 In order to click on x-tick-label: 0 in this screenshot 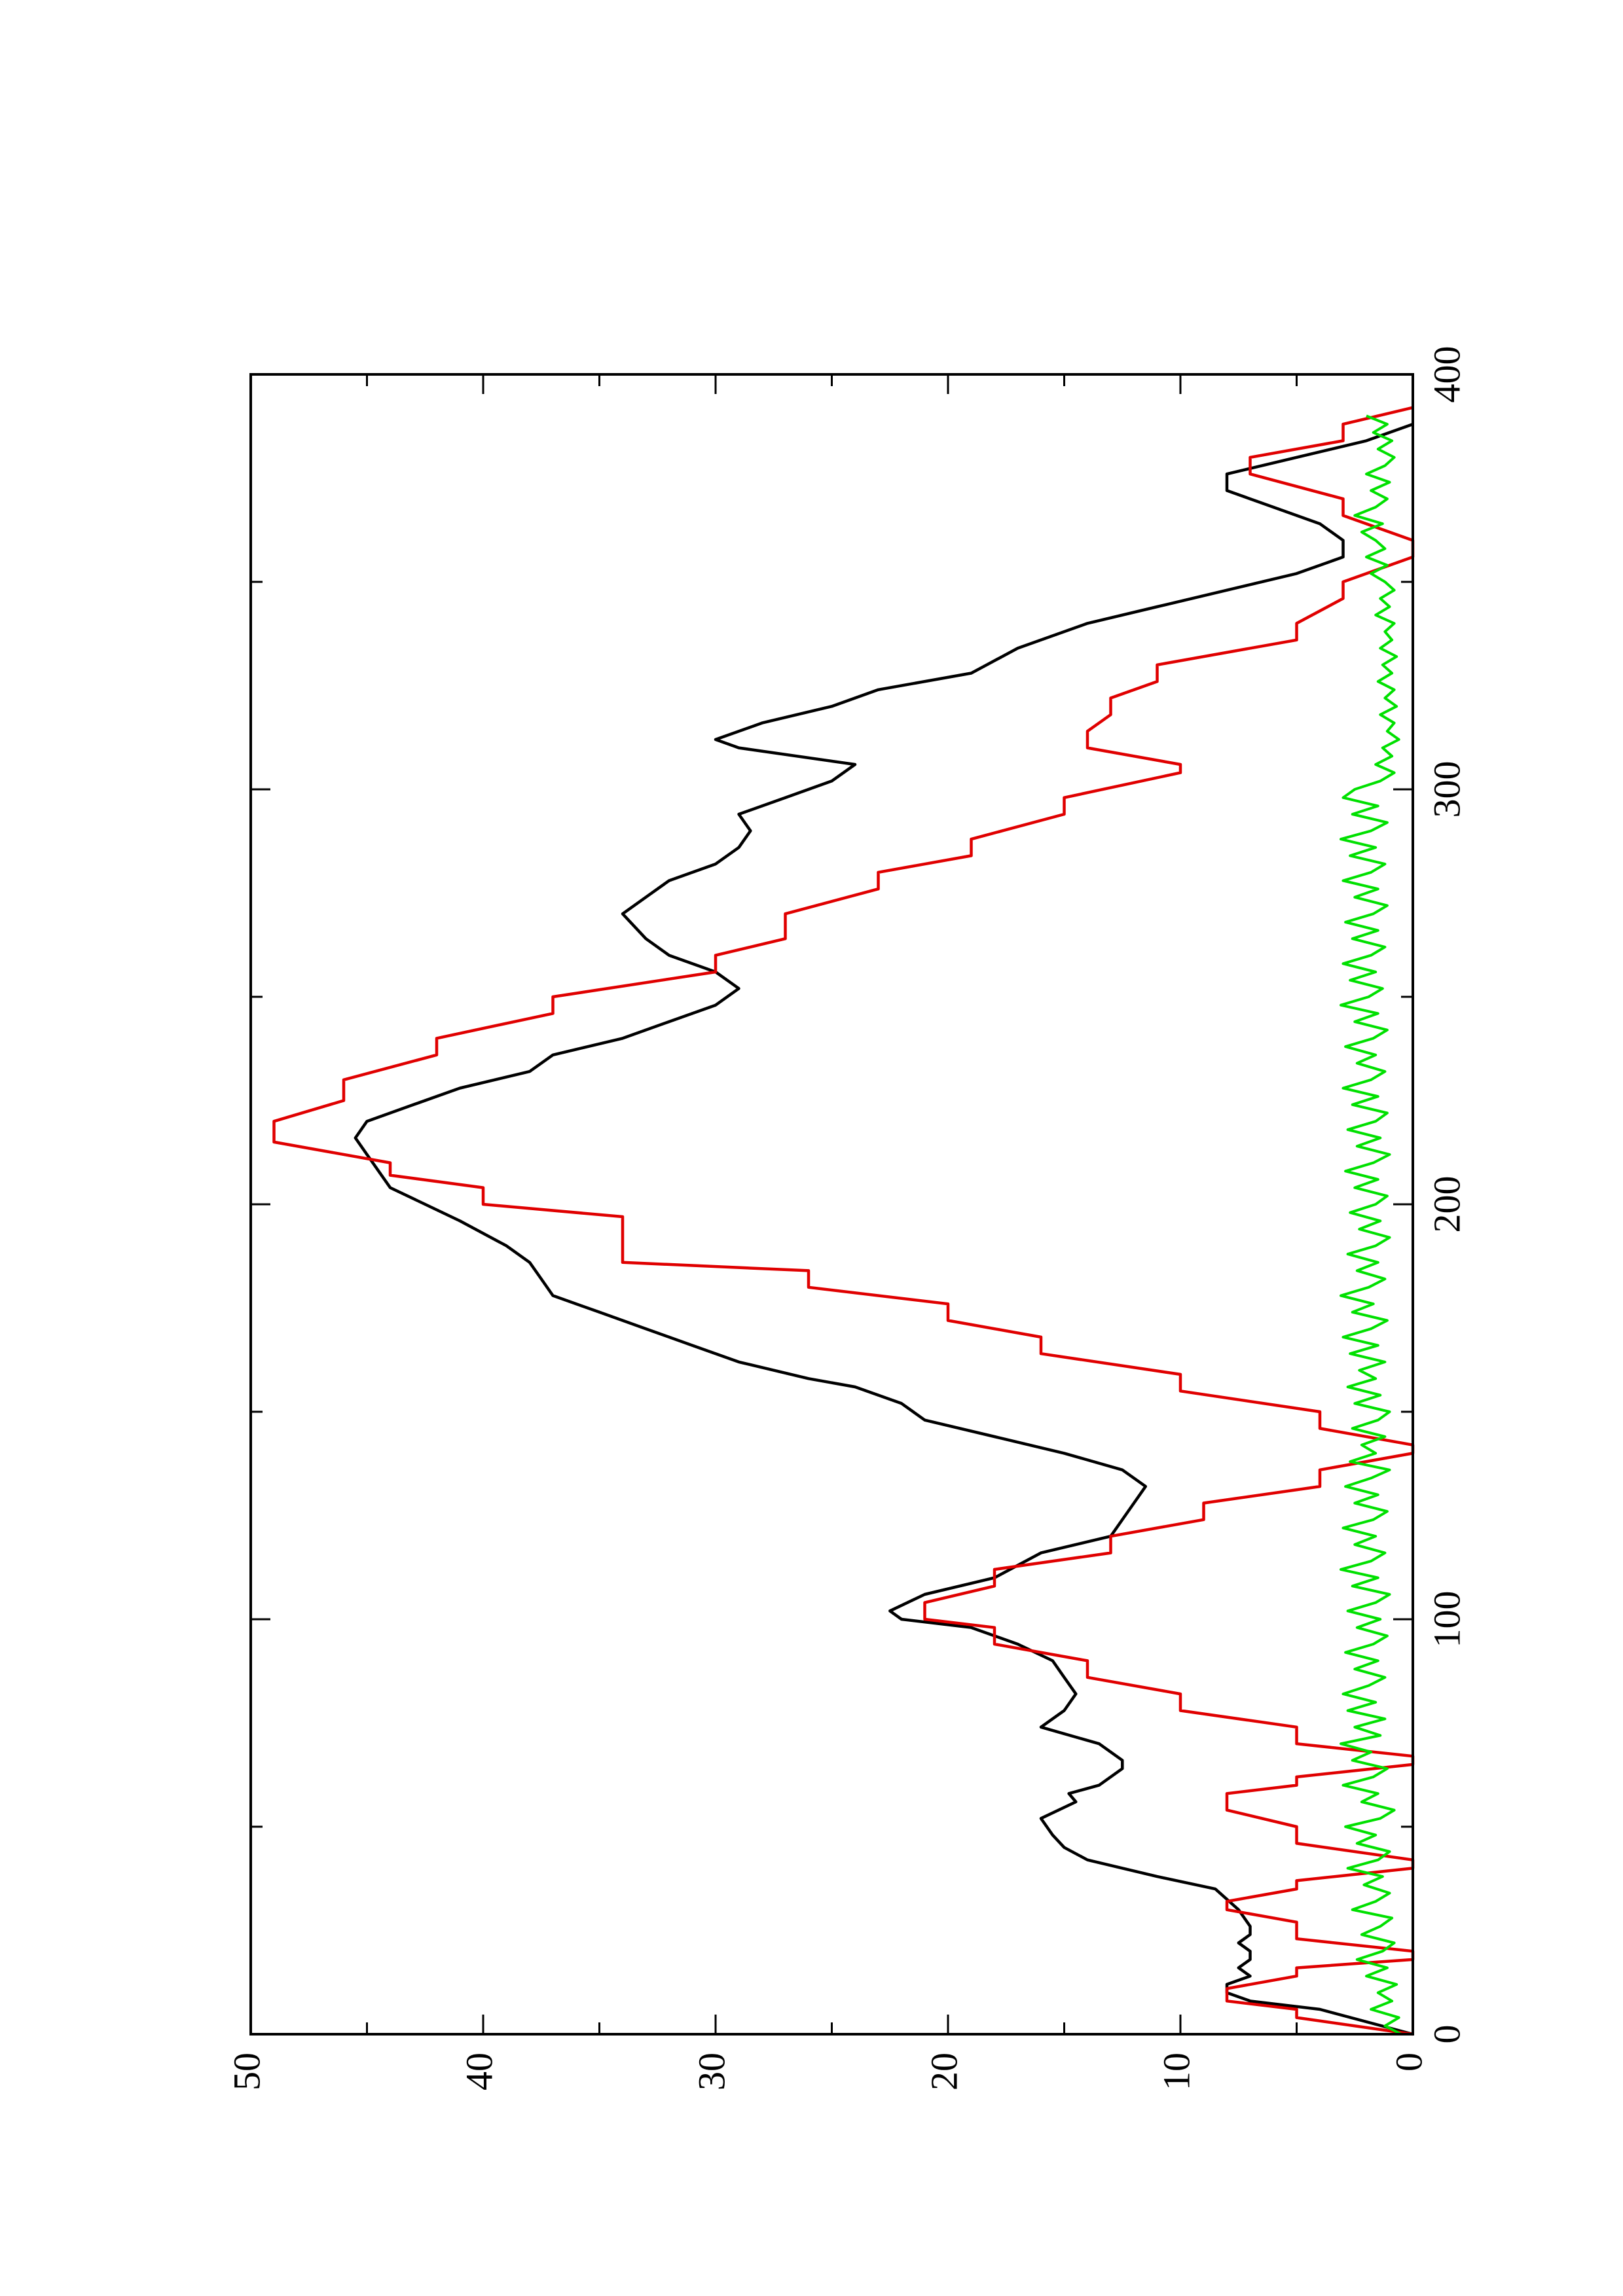, I will do `click(1446, 2034)`.